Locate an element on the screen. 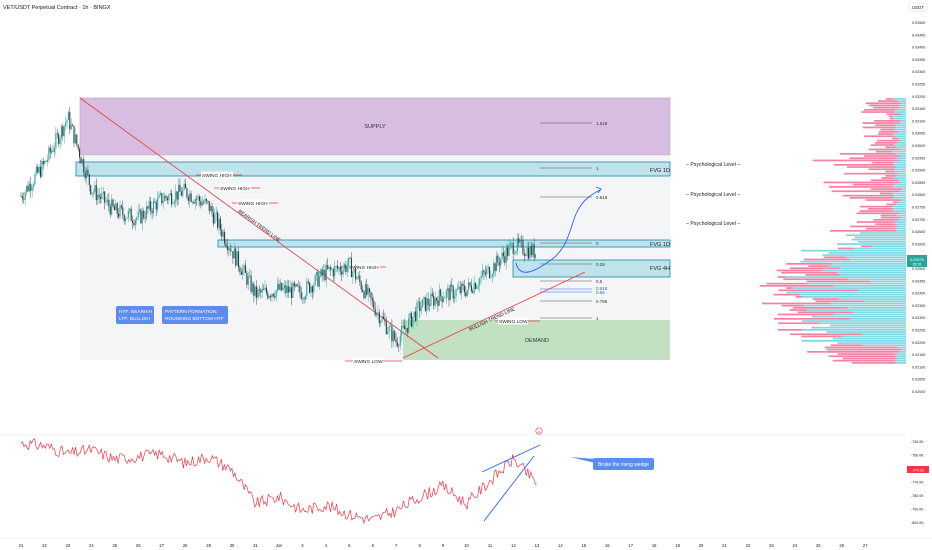 The height and width of the screenshot is (550, 932). psych-level-1: – Psychological Level – is located at coordinates (713, 165).